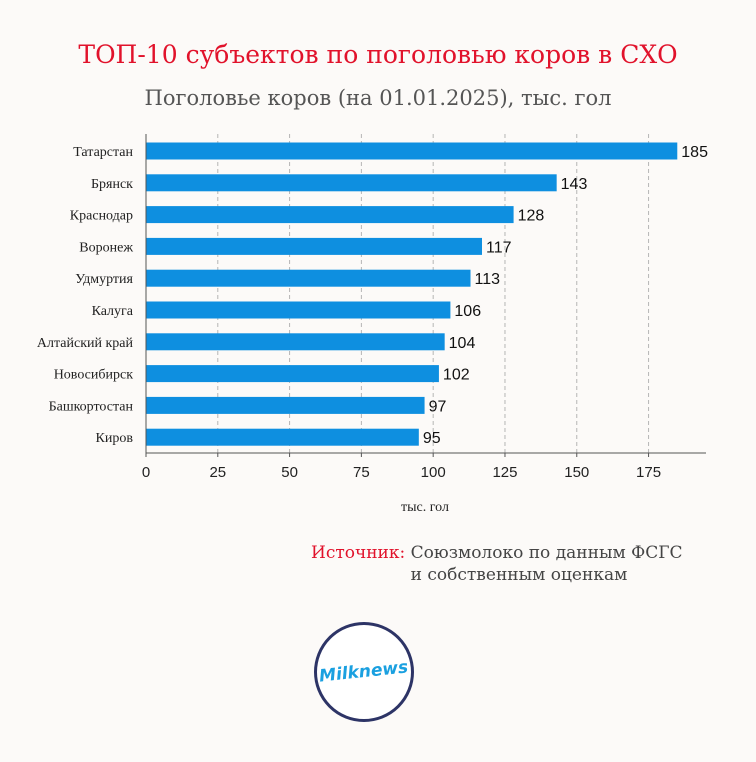  Describe the element at coordinates (519, 575) in the screenshot. I see `source-line-2: и собственным оценкам` at that location.